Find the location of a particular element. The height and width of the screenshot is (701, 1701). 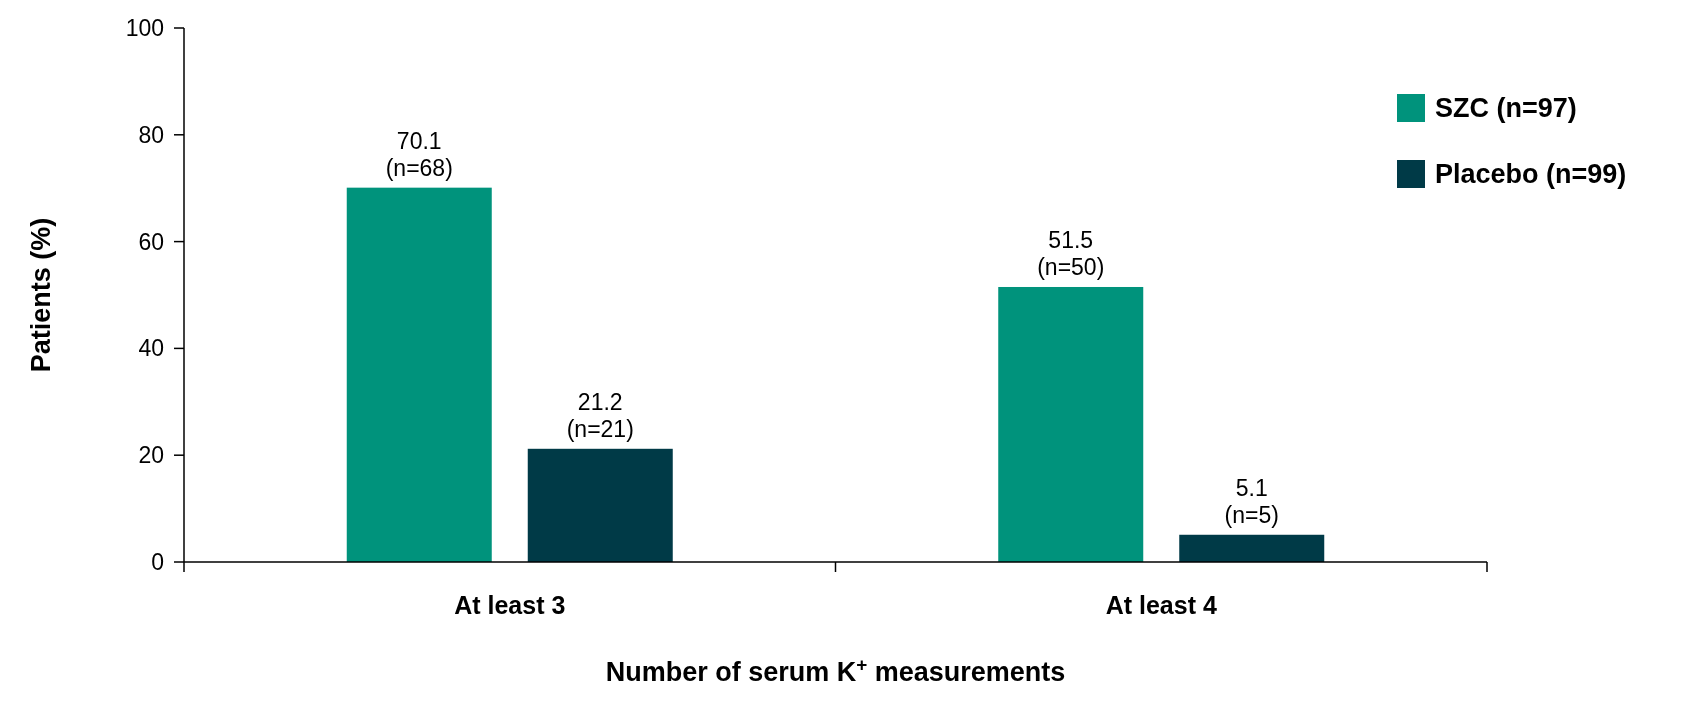

y-tick-label: 80 is located at coordinates (151, 134).